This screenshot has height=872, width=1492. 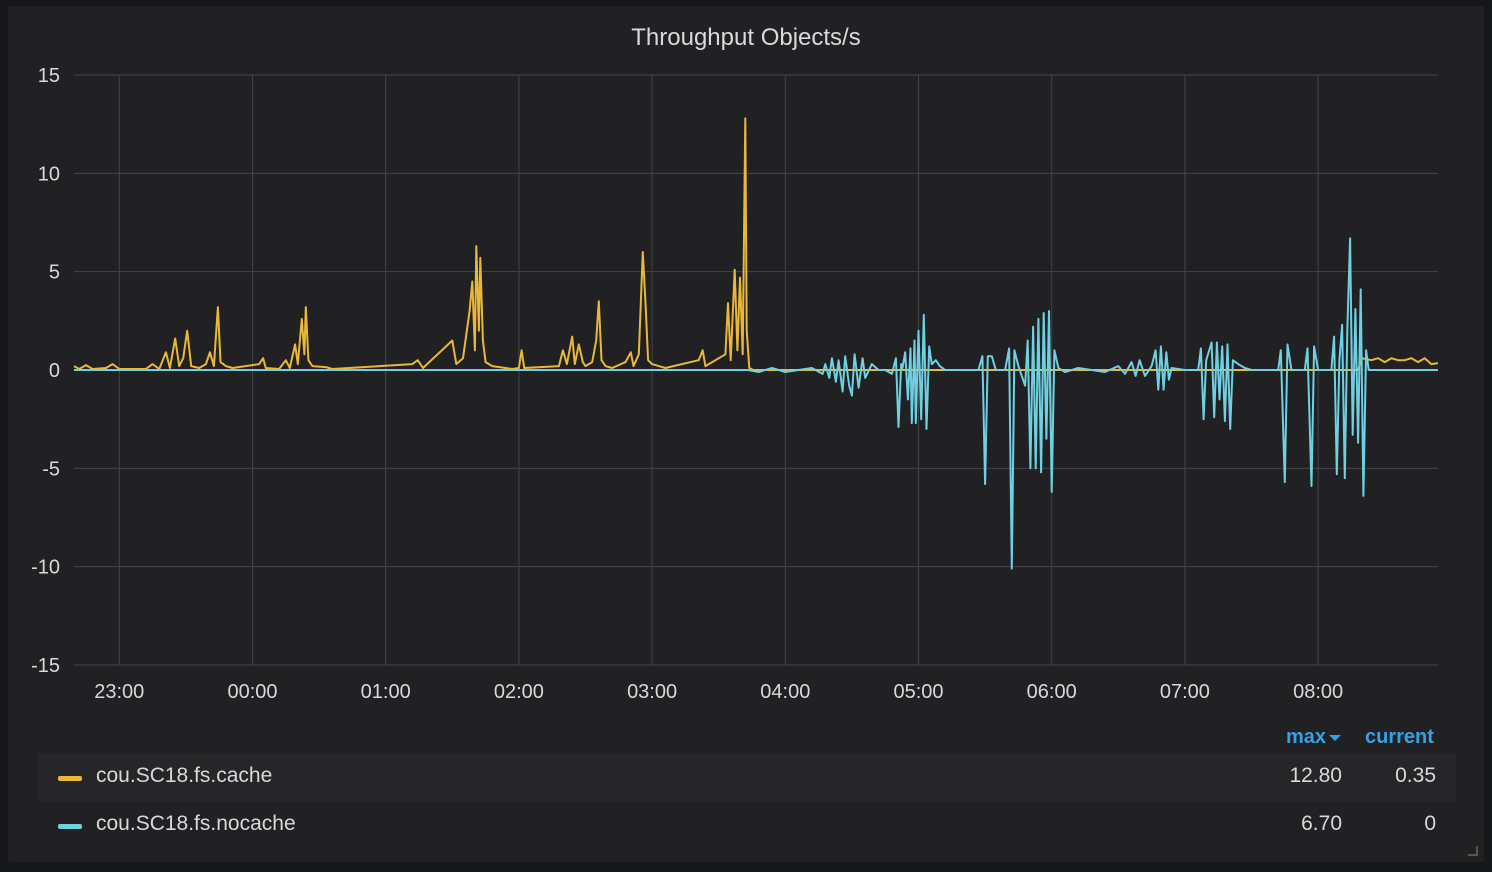 I want to click on legend-current-value: 0.35, so click(x=1415, y=775).